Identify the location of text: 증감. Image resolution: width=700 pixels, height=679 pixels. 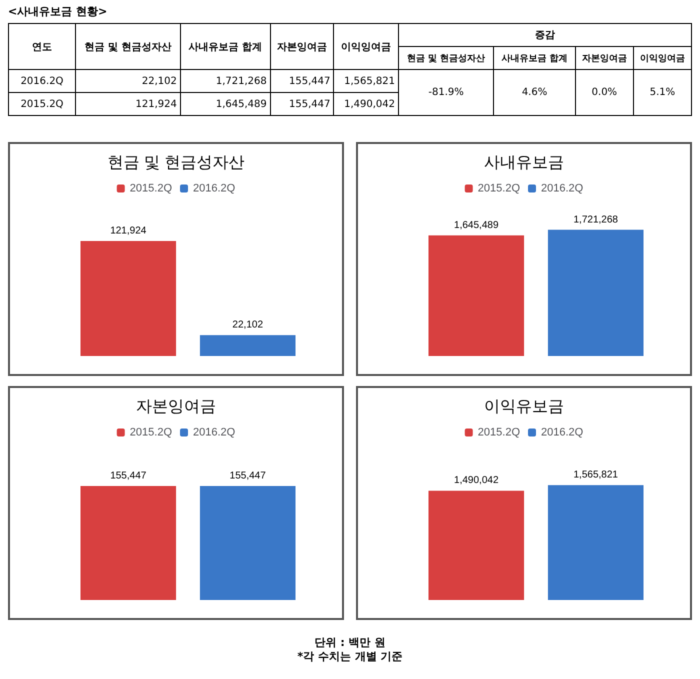
(545, 35).